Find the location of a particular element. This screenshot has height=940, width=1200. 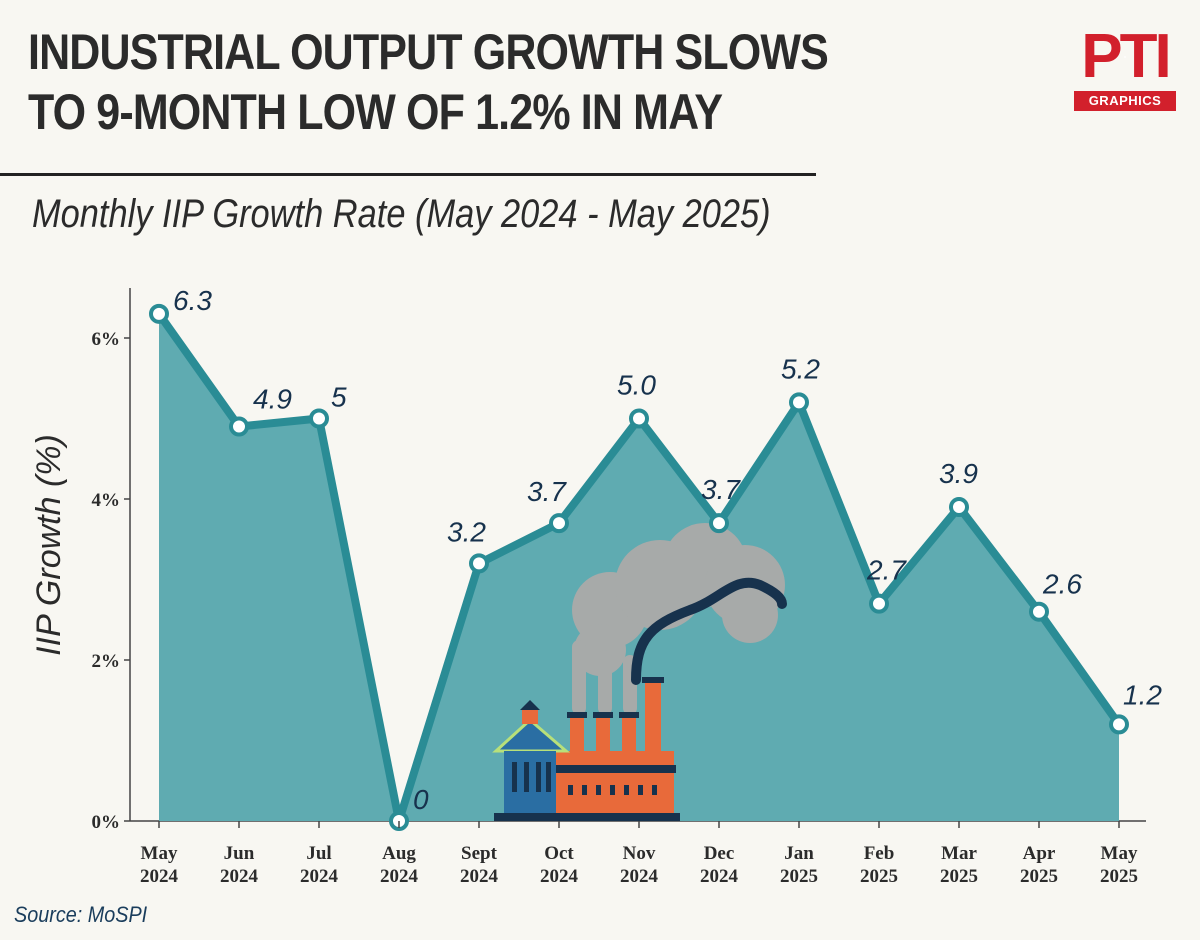

pti-graphics-logo: PTI GRAPHICS is located at coordinates (1125, 69).